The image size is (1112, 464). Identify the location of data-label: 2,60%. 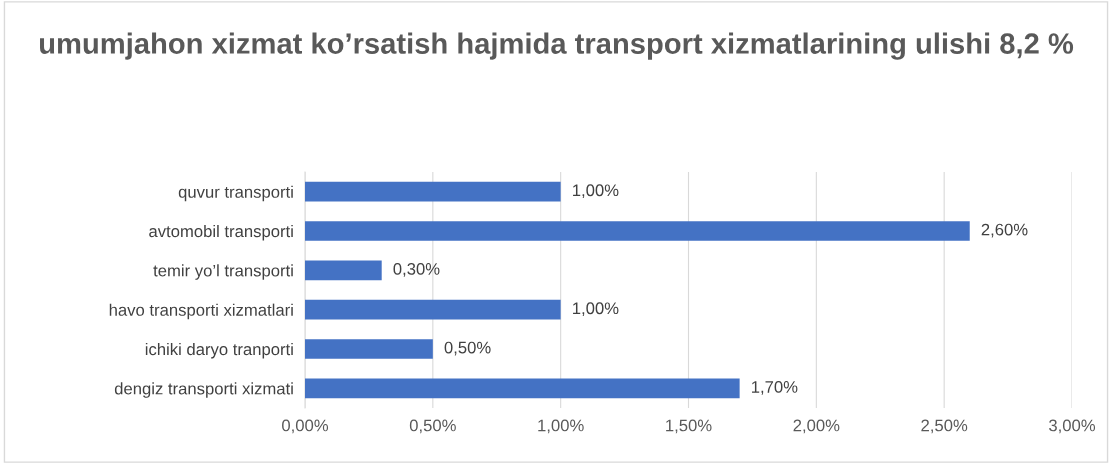
(1004, 230).